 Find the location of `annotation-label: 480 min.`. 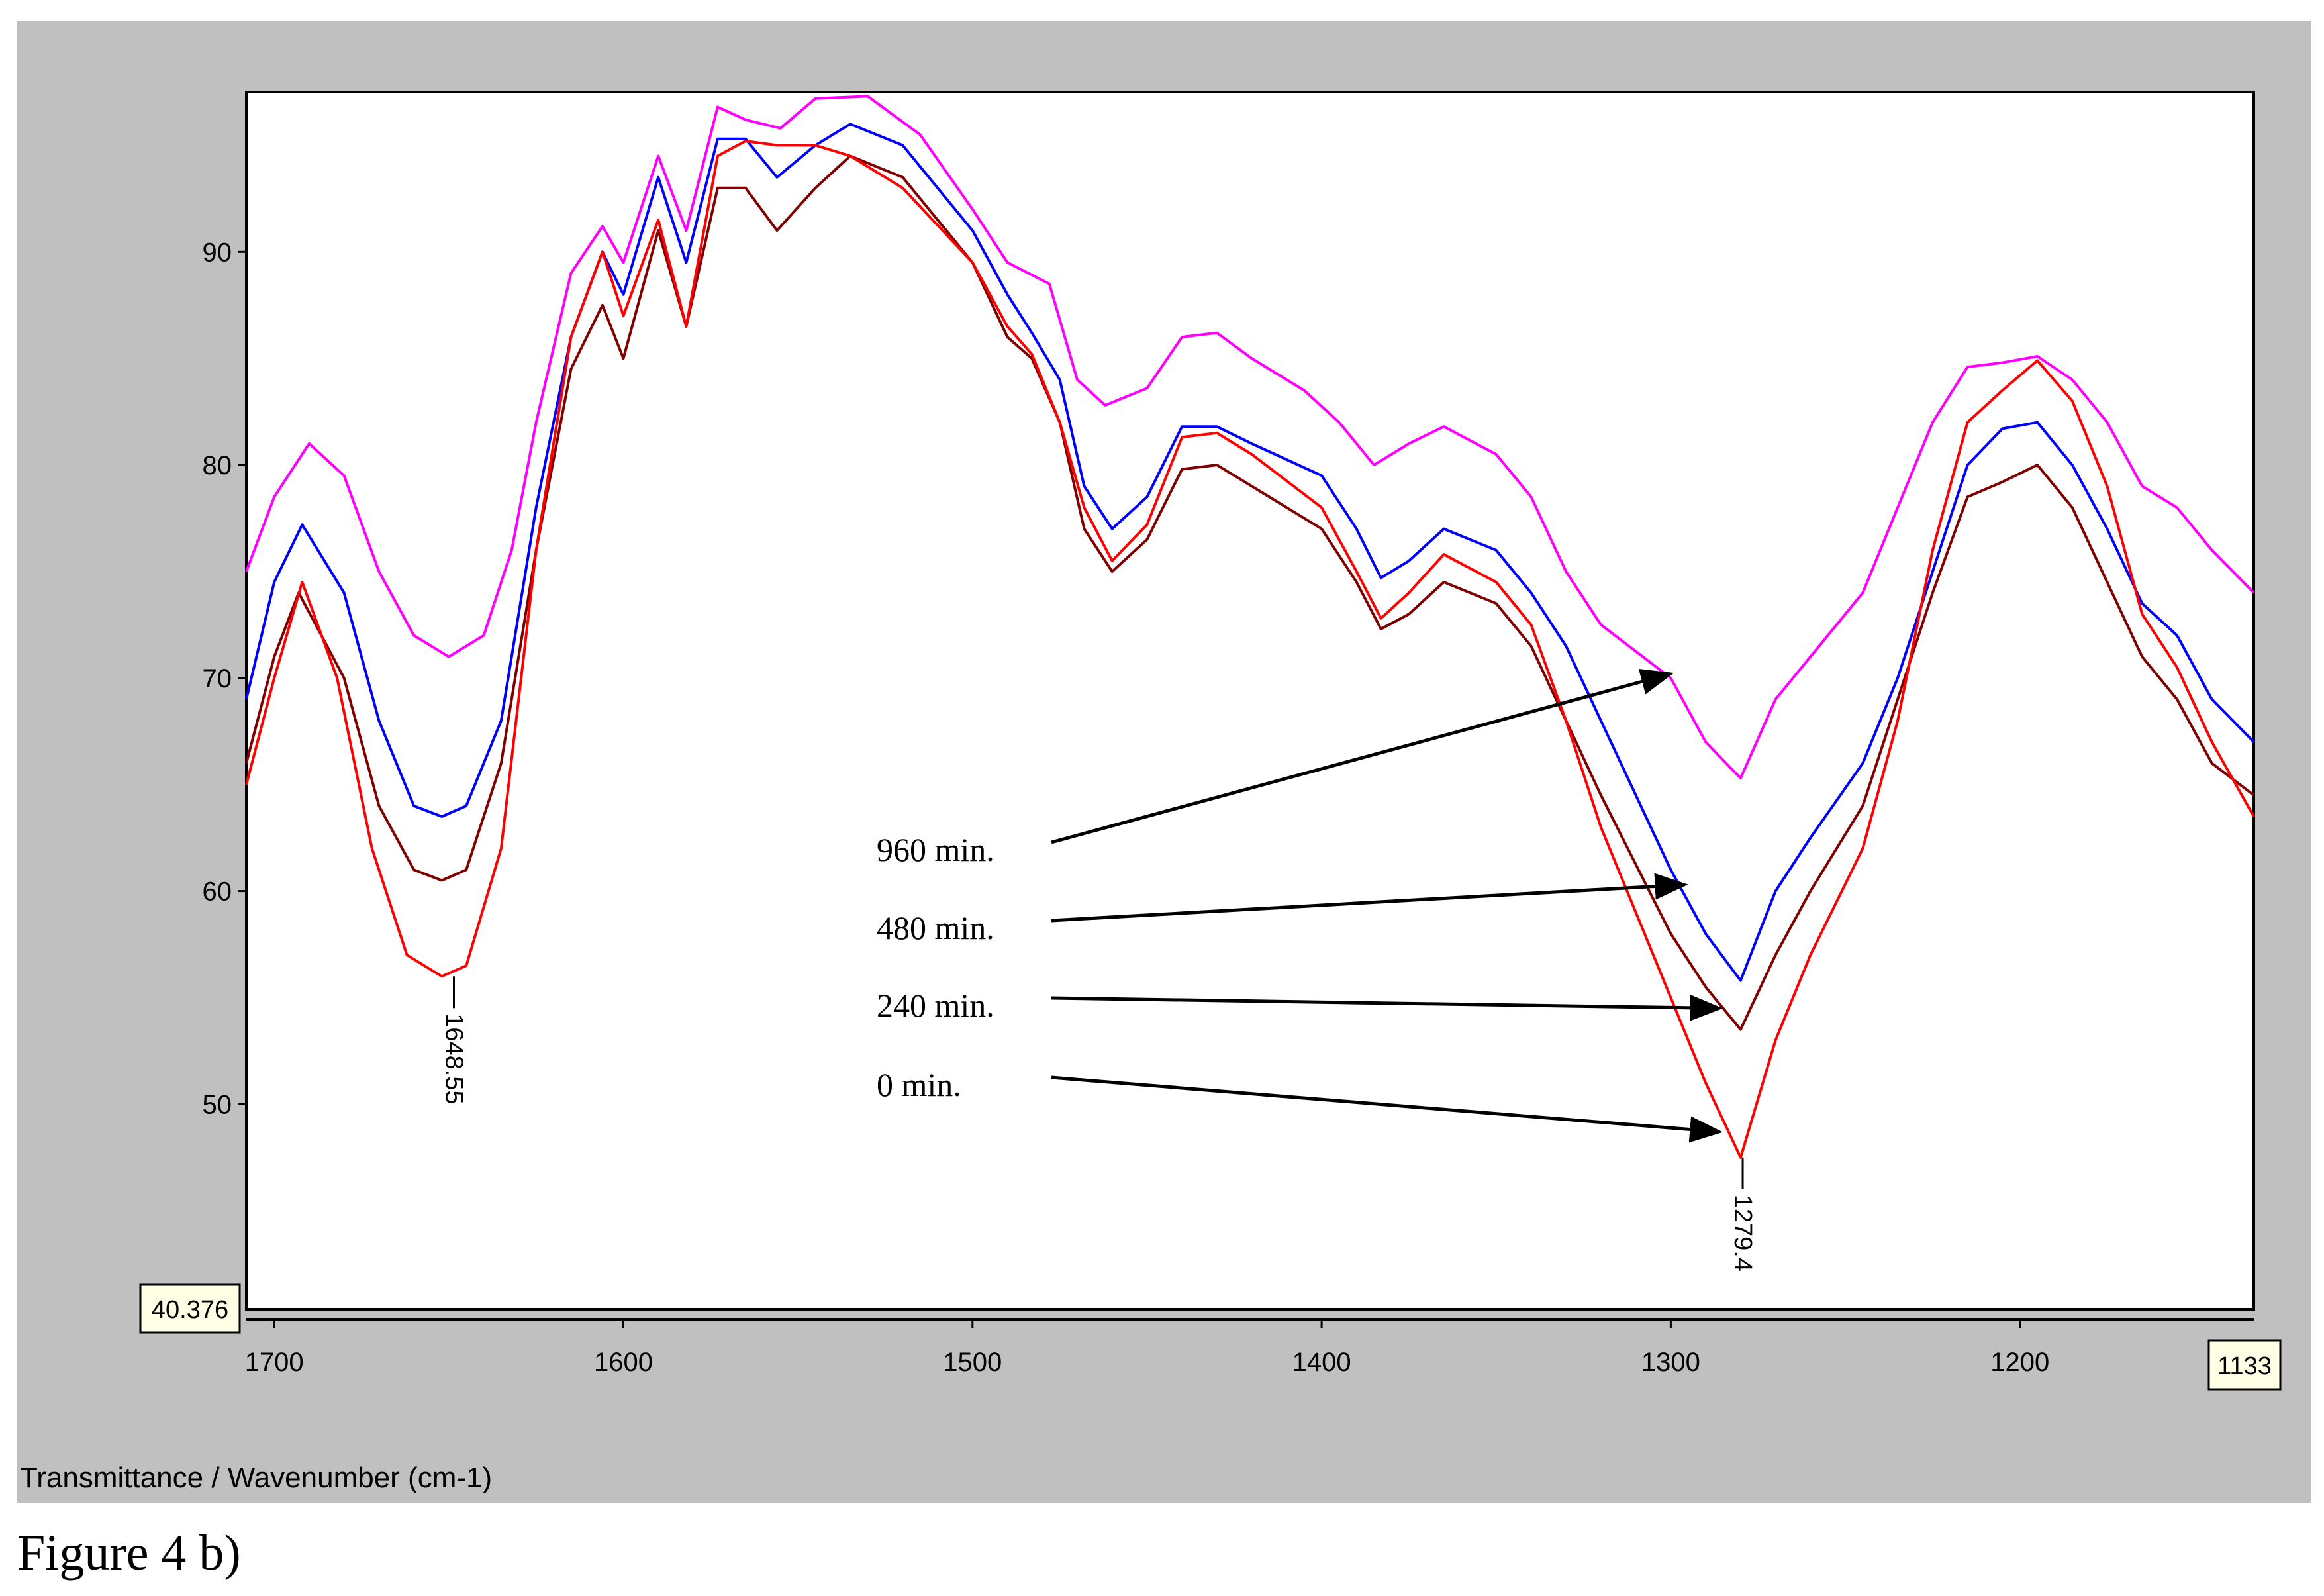

annotation-label: 480 min. is located at coordinates (935, 927).